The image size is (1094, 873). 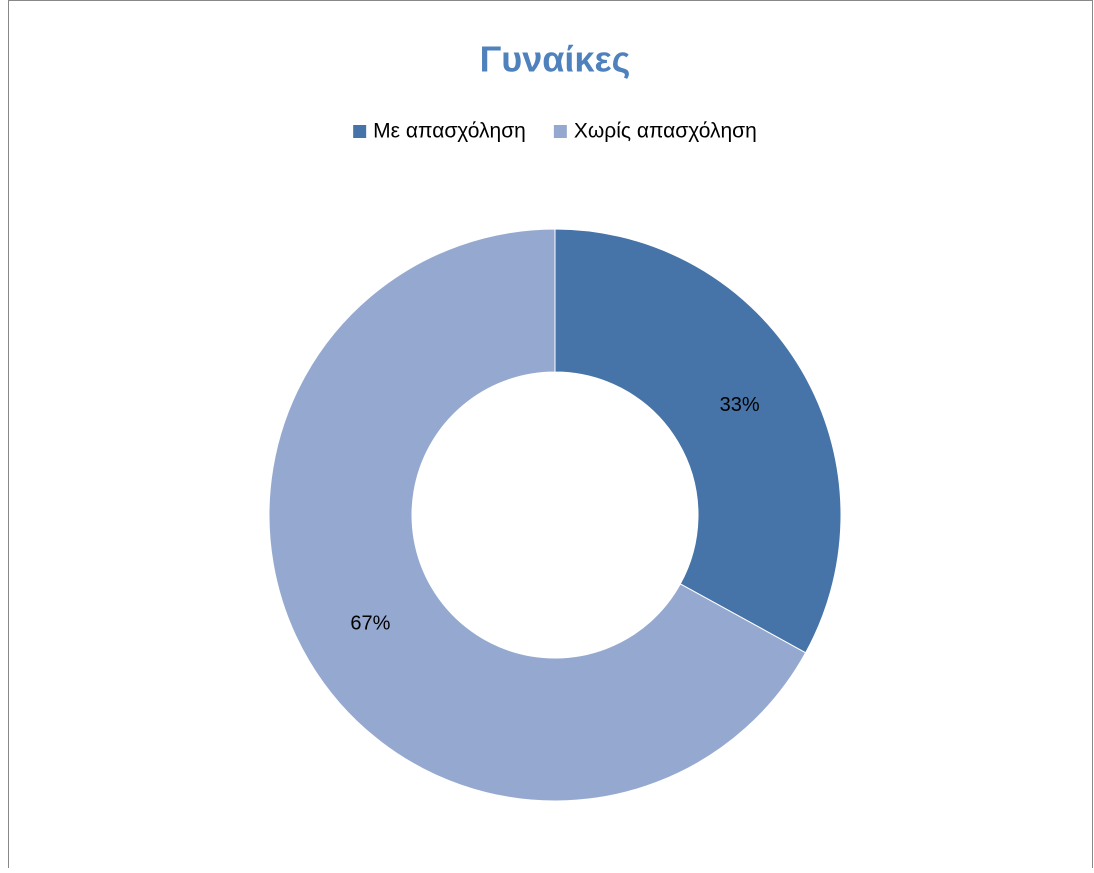 I want to click on legend-label: Με απασχόληση, so click(x=449, y=131).